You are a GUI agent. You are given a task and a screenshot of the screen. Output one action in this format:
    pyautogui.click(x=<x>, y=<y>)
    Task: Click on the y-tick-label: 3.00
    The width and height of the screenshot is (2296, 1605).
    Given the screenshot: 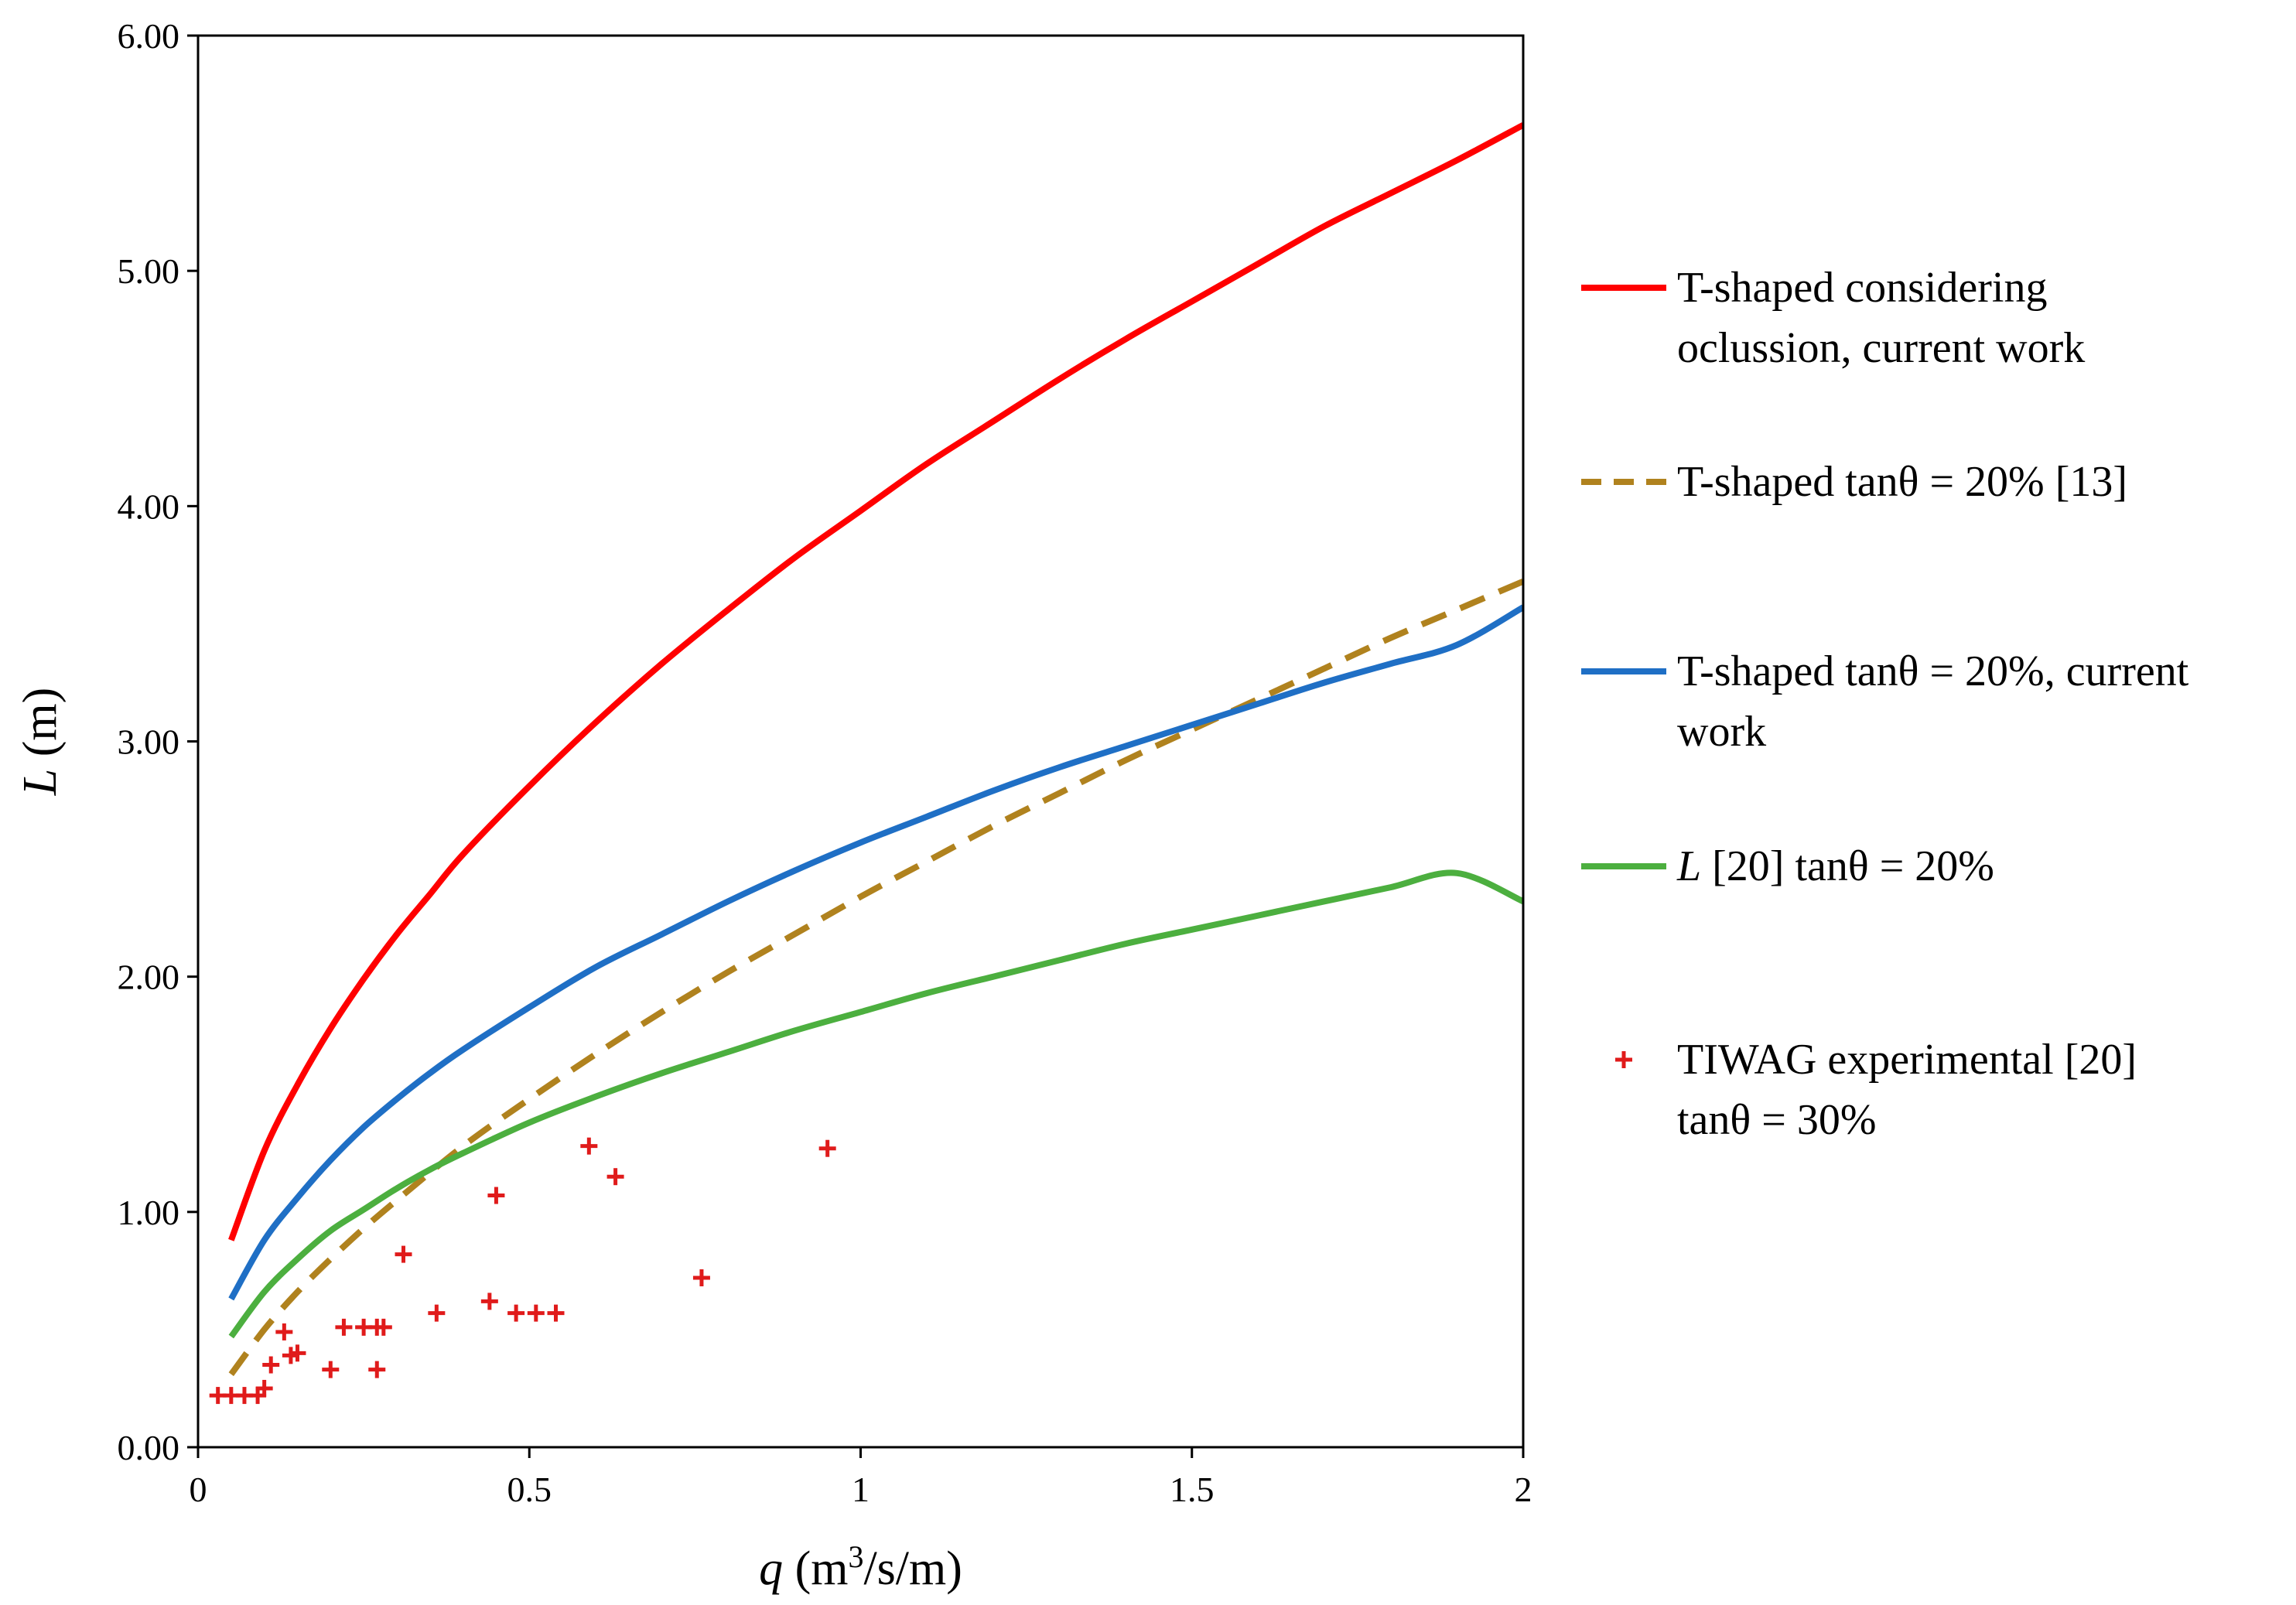 What is the action you would take?
    pyautogui.click(x=149, y=742)
    